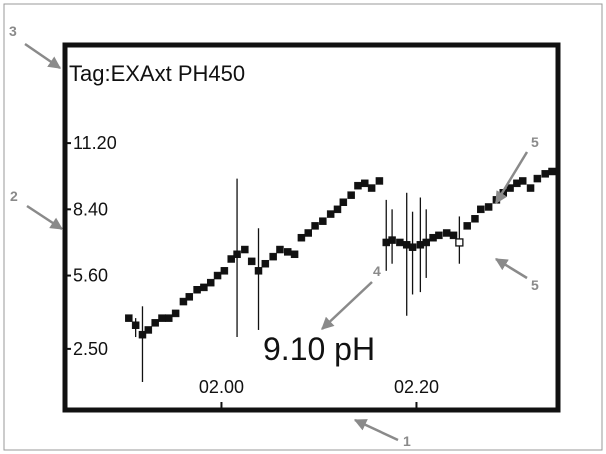  What do you see at coordinates (535, 285) in the screenshot?
I see `callout-number-5-lower: 5` at bounding box center [535, 285].